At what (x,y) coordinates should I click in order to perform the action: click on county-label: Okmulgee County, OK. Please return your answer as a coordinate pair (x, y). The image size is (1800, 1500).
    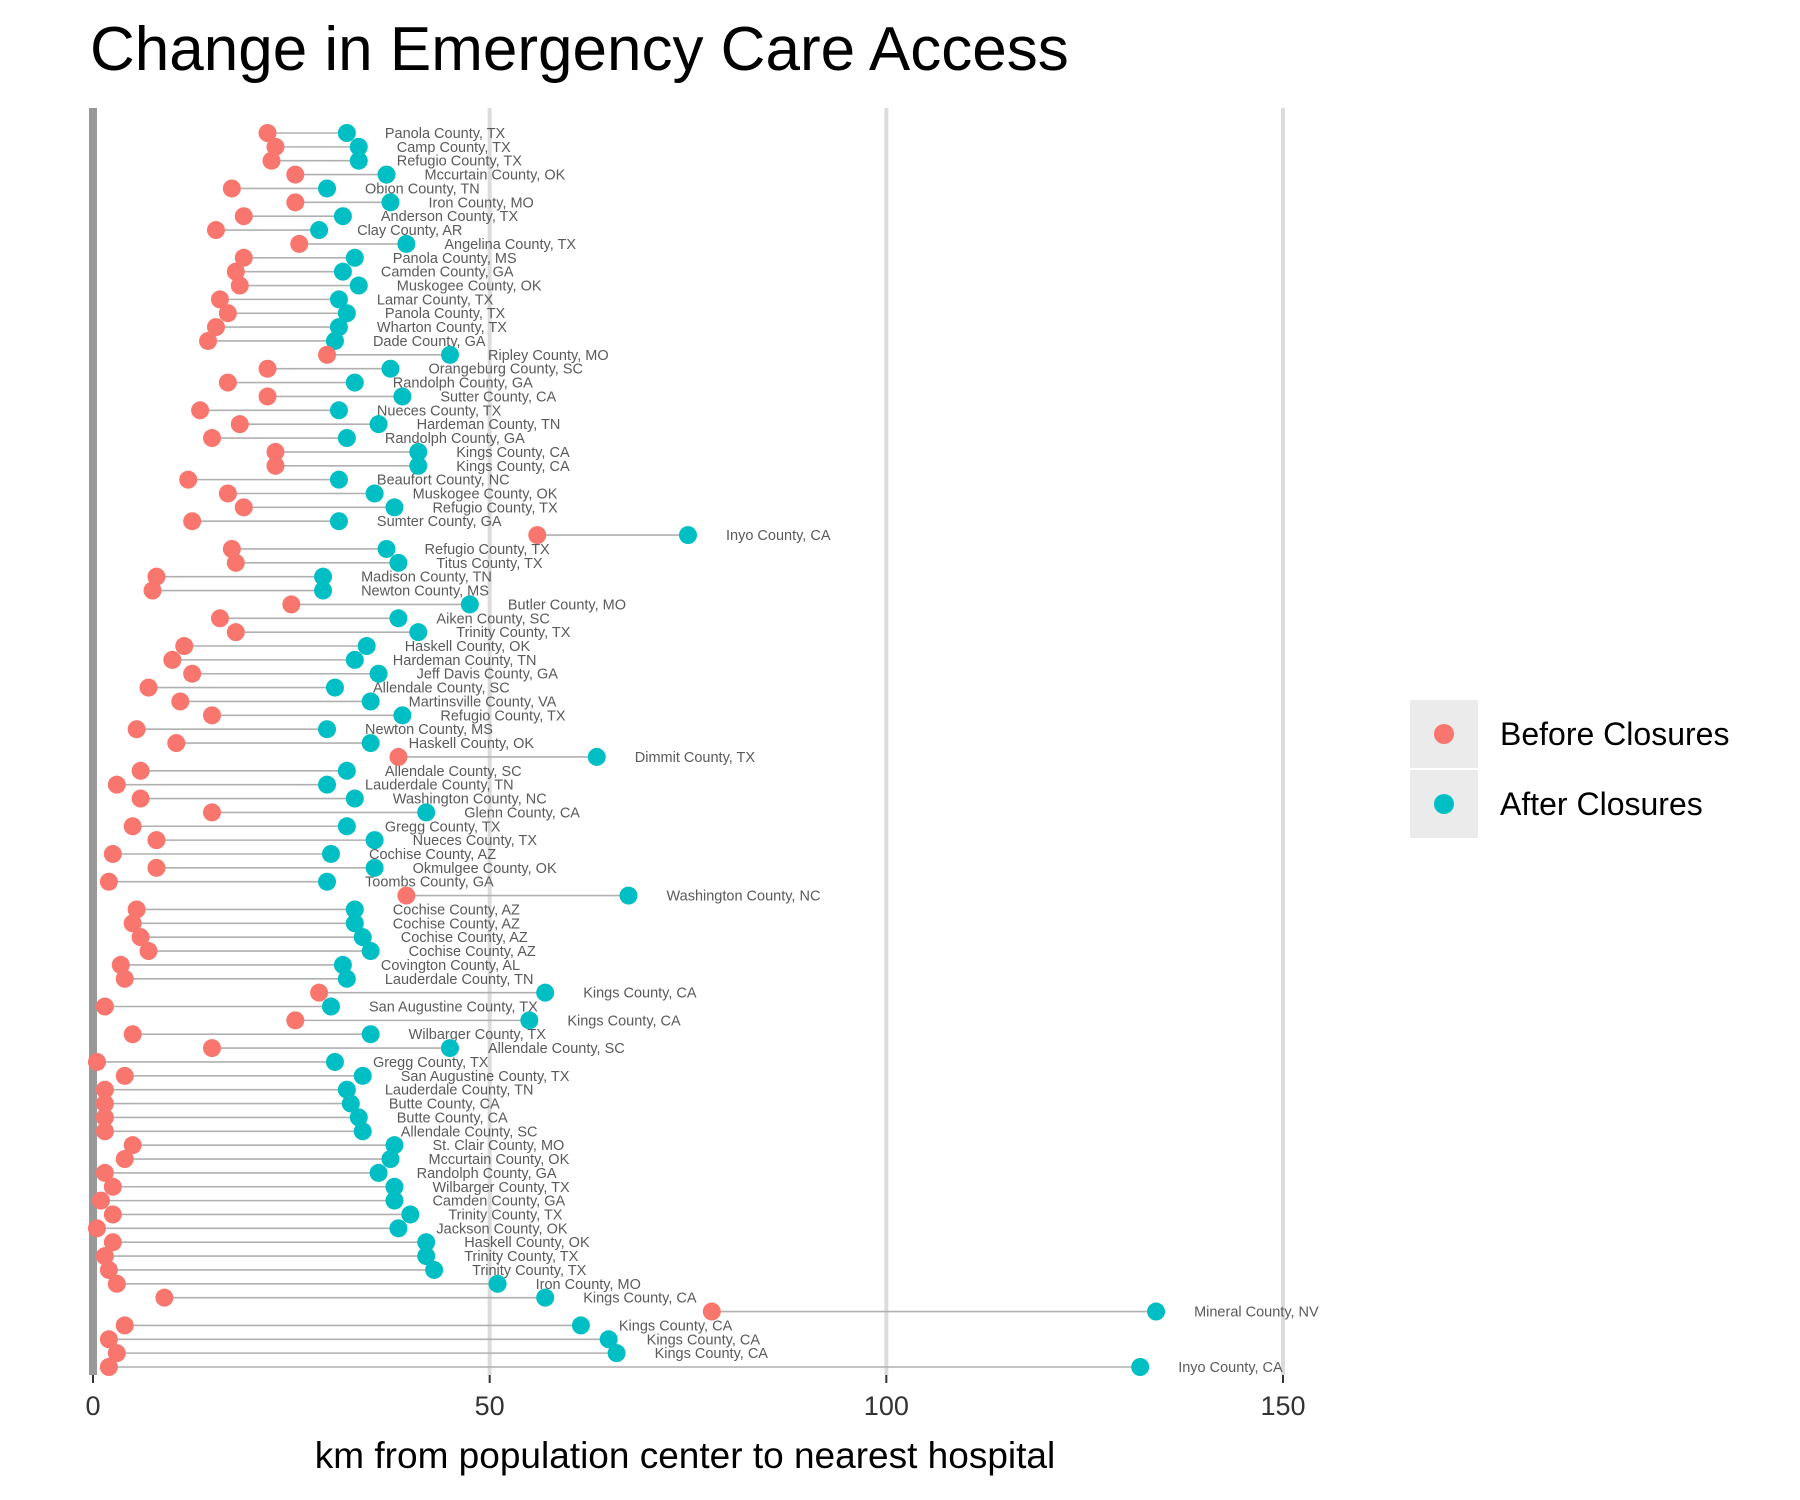
    Looking at the image, I should click on (485, 869).